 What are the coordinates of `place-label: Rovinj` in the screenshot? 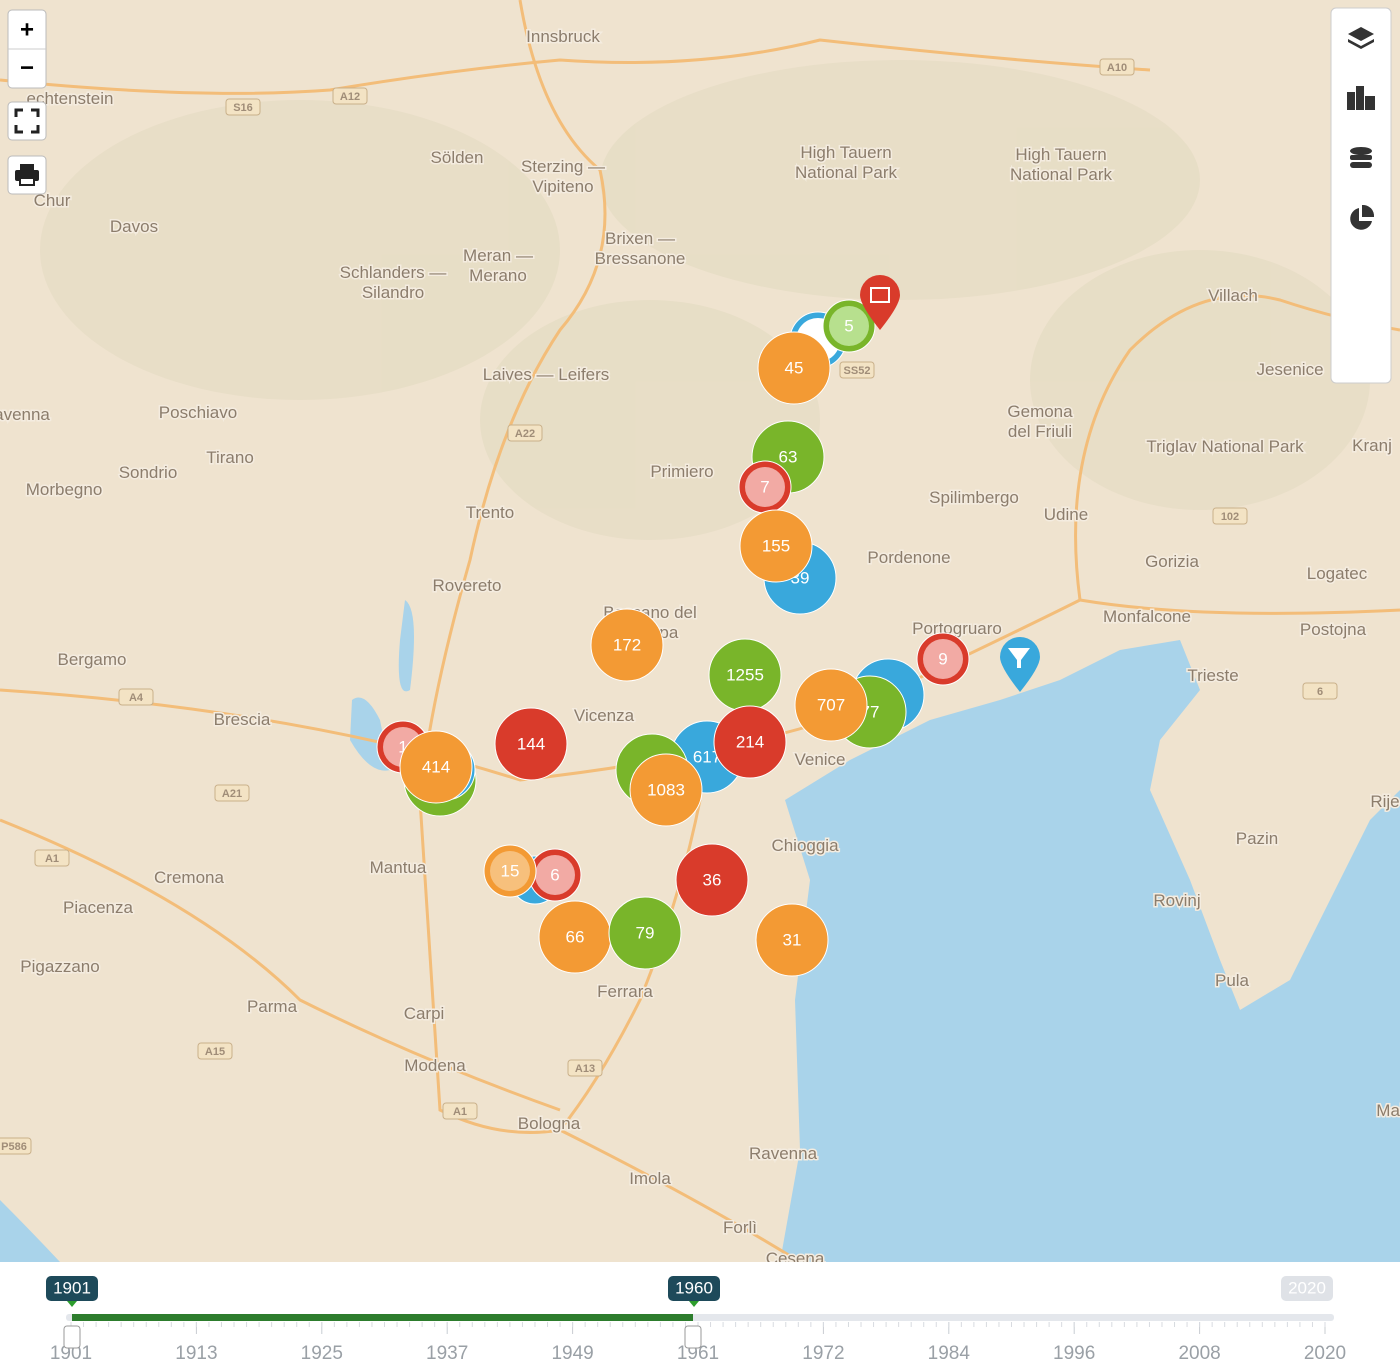 It's located at (1176, 900).